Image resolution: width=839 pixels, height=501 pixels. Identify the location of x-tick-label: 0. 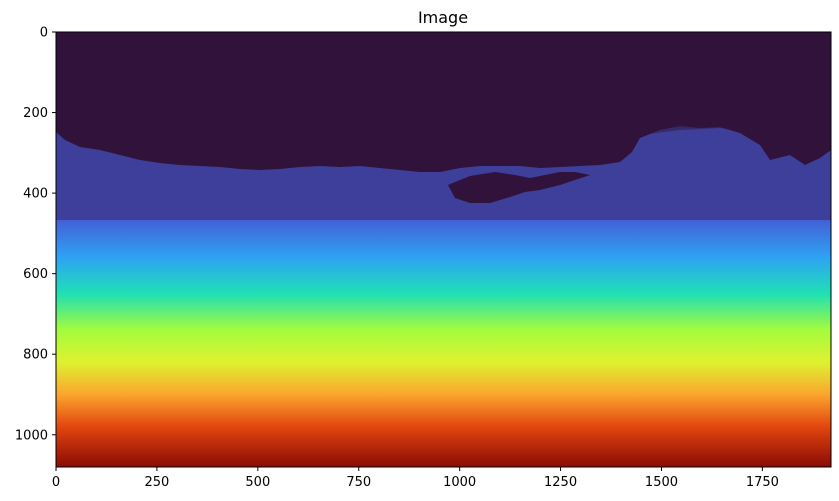
(56, 482).